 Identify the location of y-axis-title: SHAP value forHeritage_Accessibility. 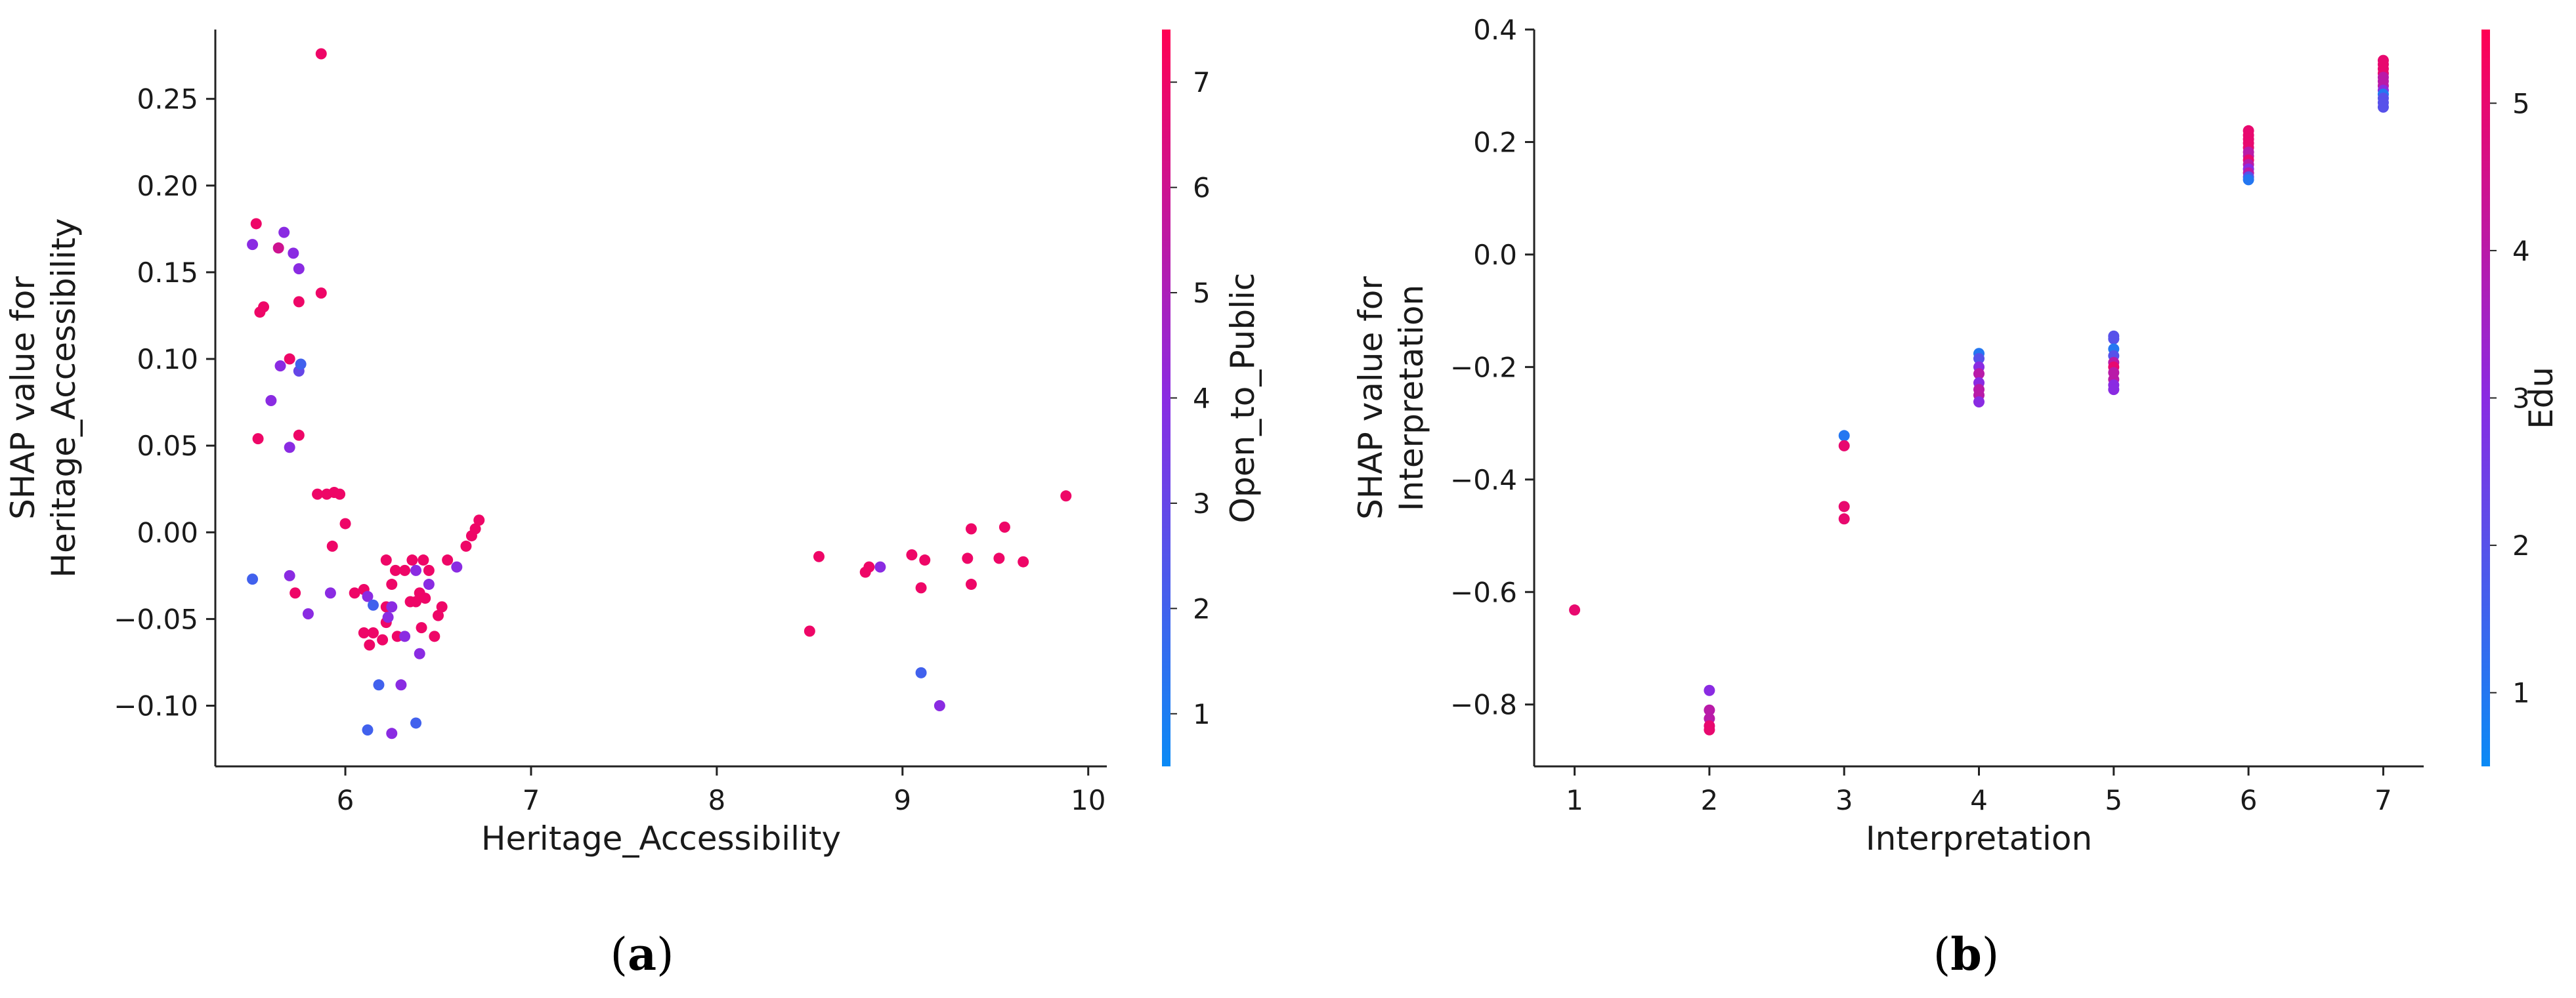
(43, 397).